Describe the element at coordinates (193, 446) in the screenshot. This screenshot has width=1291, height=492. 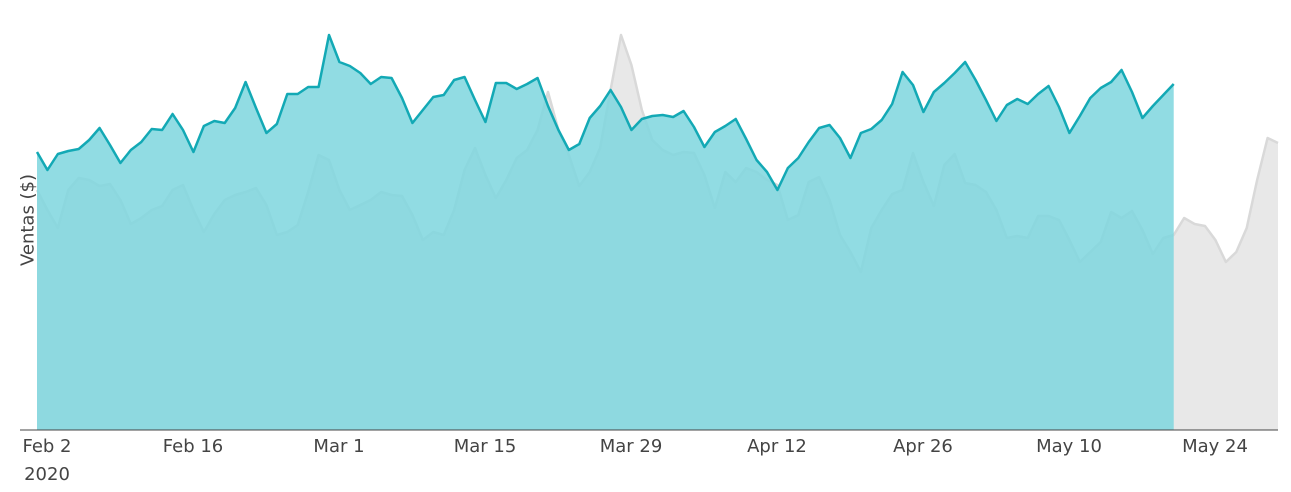
I see `x-tick-label: Feb 16` at that location.